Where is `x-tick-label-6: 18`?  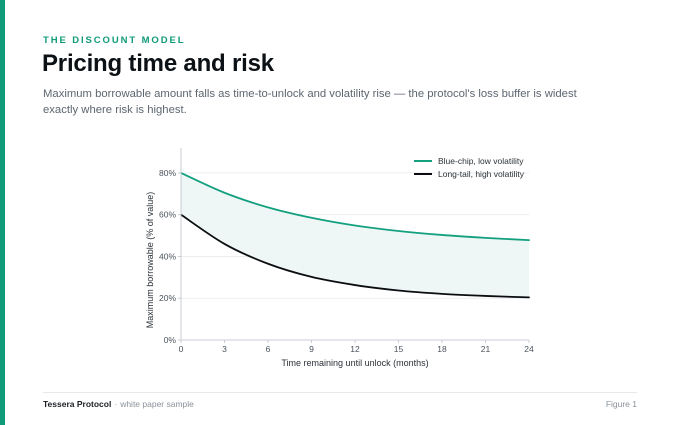 x-tick-label-6: 18 is located at coordinates (442, 349).